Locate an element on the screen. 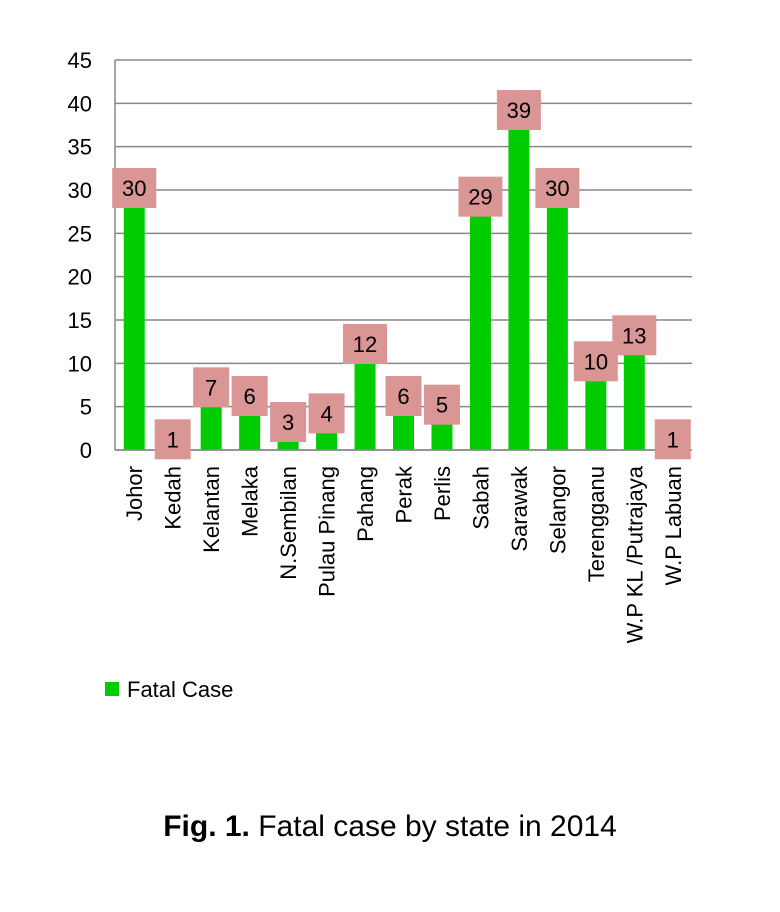 The width and height of the screenshot is (780, 912). x-tick-label: W.P Labuan is located at coordinates (673, 525).